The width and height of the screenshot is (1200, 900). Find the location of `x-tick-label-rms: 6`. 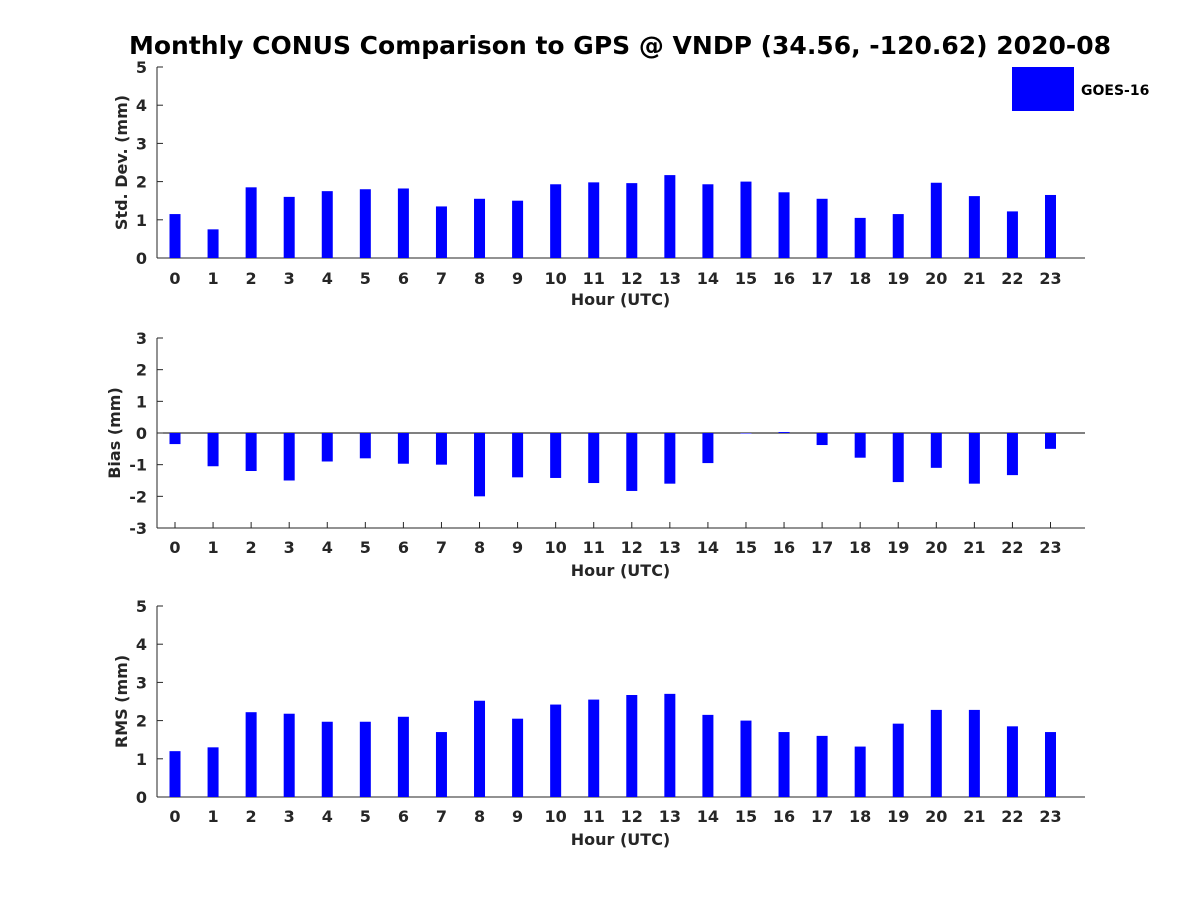

x-tick-label-rms: 6 is located at coordinates (403, 816).